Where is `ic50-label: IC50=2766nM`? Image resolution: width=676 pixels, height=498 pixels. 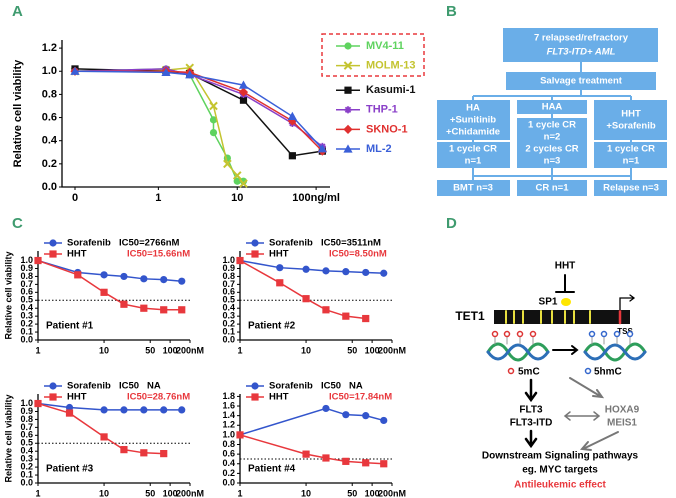
ic50-label: IC50=2766nM is located at coordinates (149, 243).